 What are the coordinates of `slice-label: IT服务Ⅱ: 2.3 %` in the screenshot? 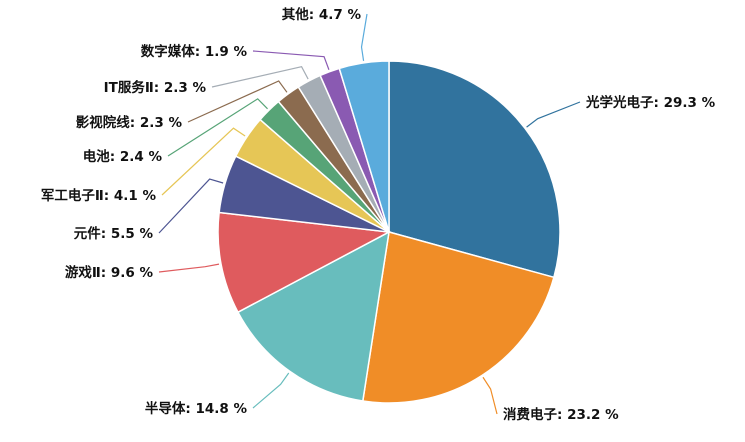 It's located at (155, 87).